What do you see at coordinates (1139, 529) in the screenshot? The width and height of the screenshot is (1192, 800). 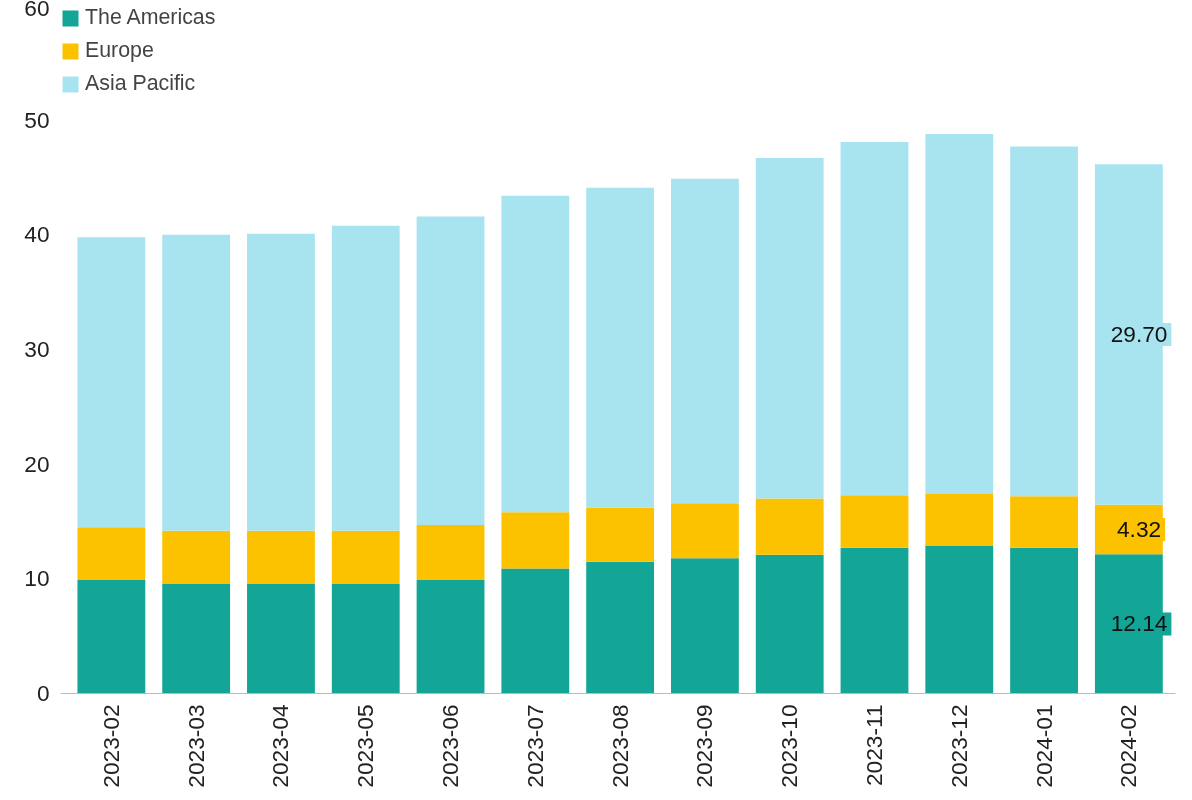 I see `data-label: 4.32` at bounding box center [1139, 529].